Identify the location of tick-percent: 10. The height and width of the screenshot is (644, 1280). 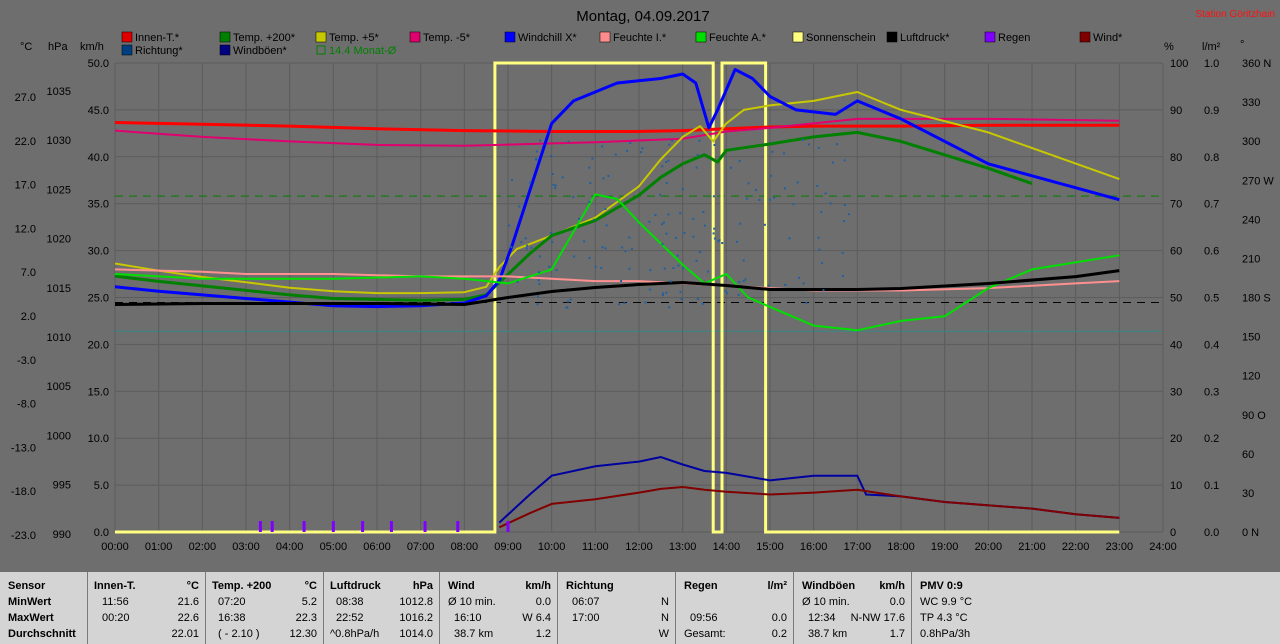
(1176, 486).